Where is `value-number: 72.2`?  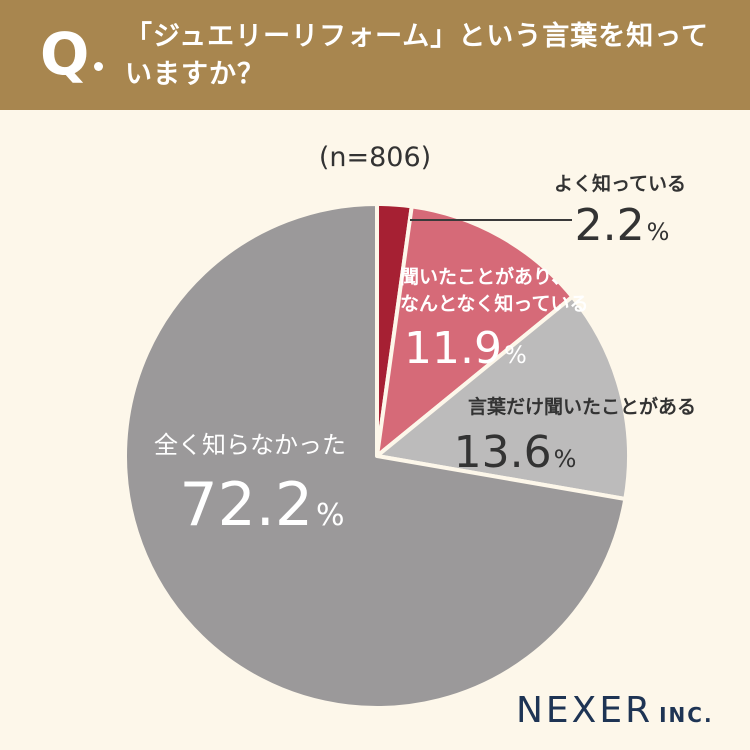
value-number: 72.2 is located at coordinates (246, 505).